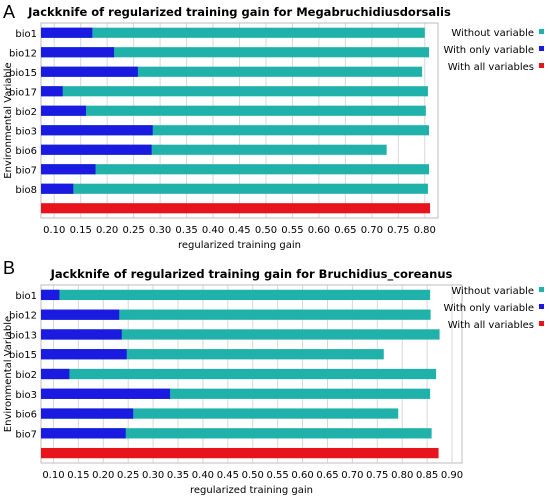  I want to click on y-tick-label: bio13, so click(23, 335).